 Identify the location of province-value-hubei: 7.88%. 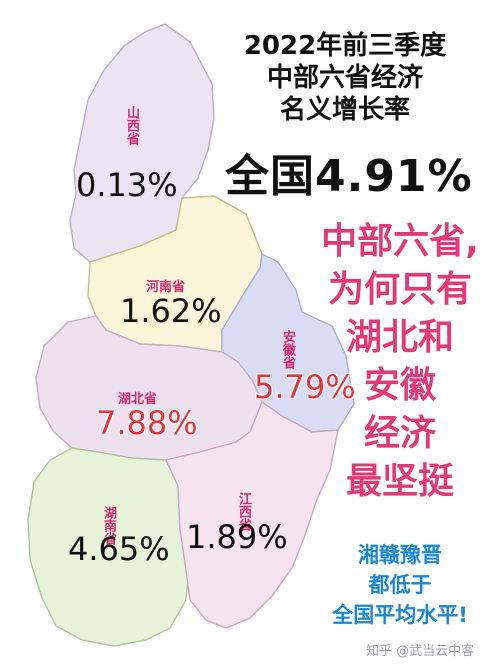
(147, 423).